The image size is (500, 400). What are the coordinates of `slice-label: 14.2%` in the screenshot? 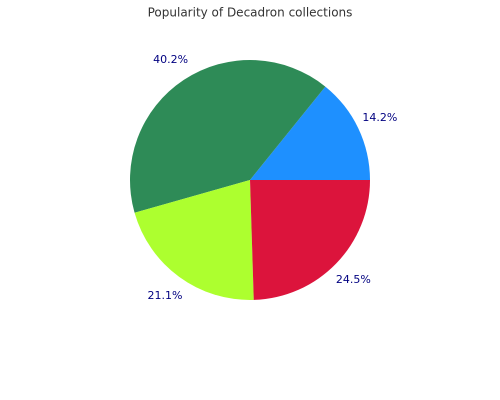 It's located at (379, 117).